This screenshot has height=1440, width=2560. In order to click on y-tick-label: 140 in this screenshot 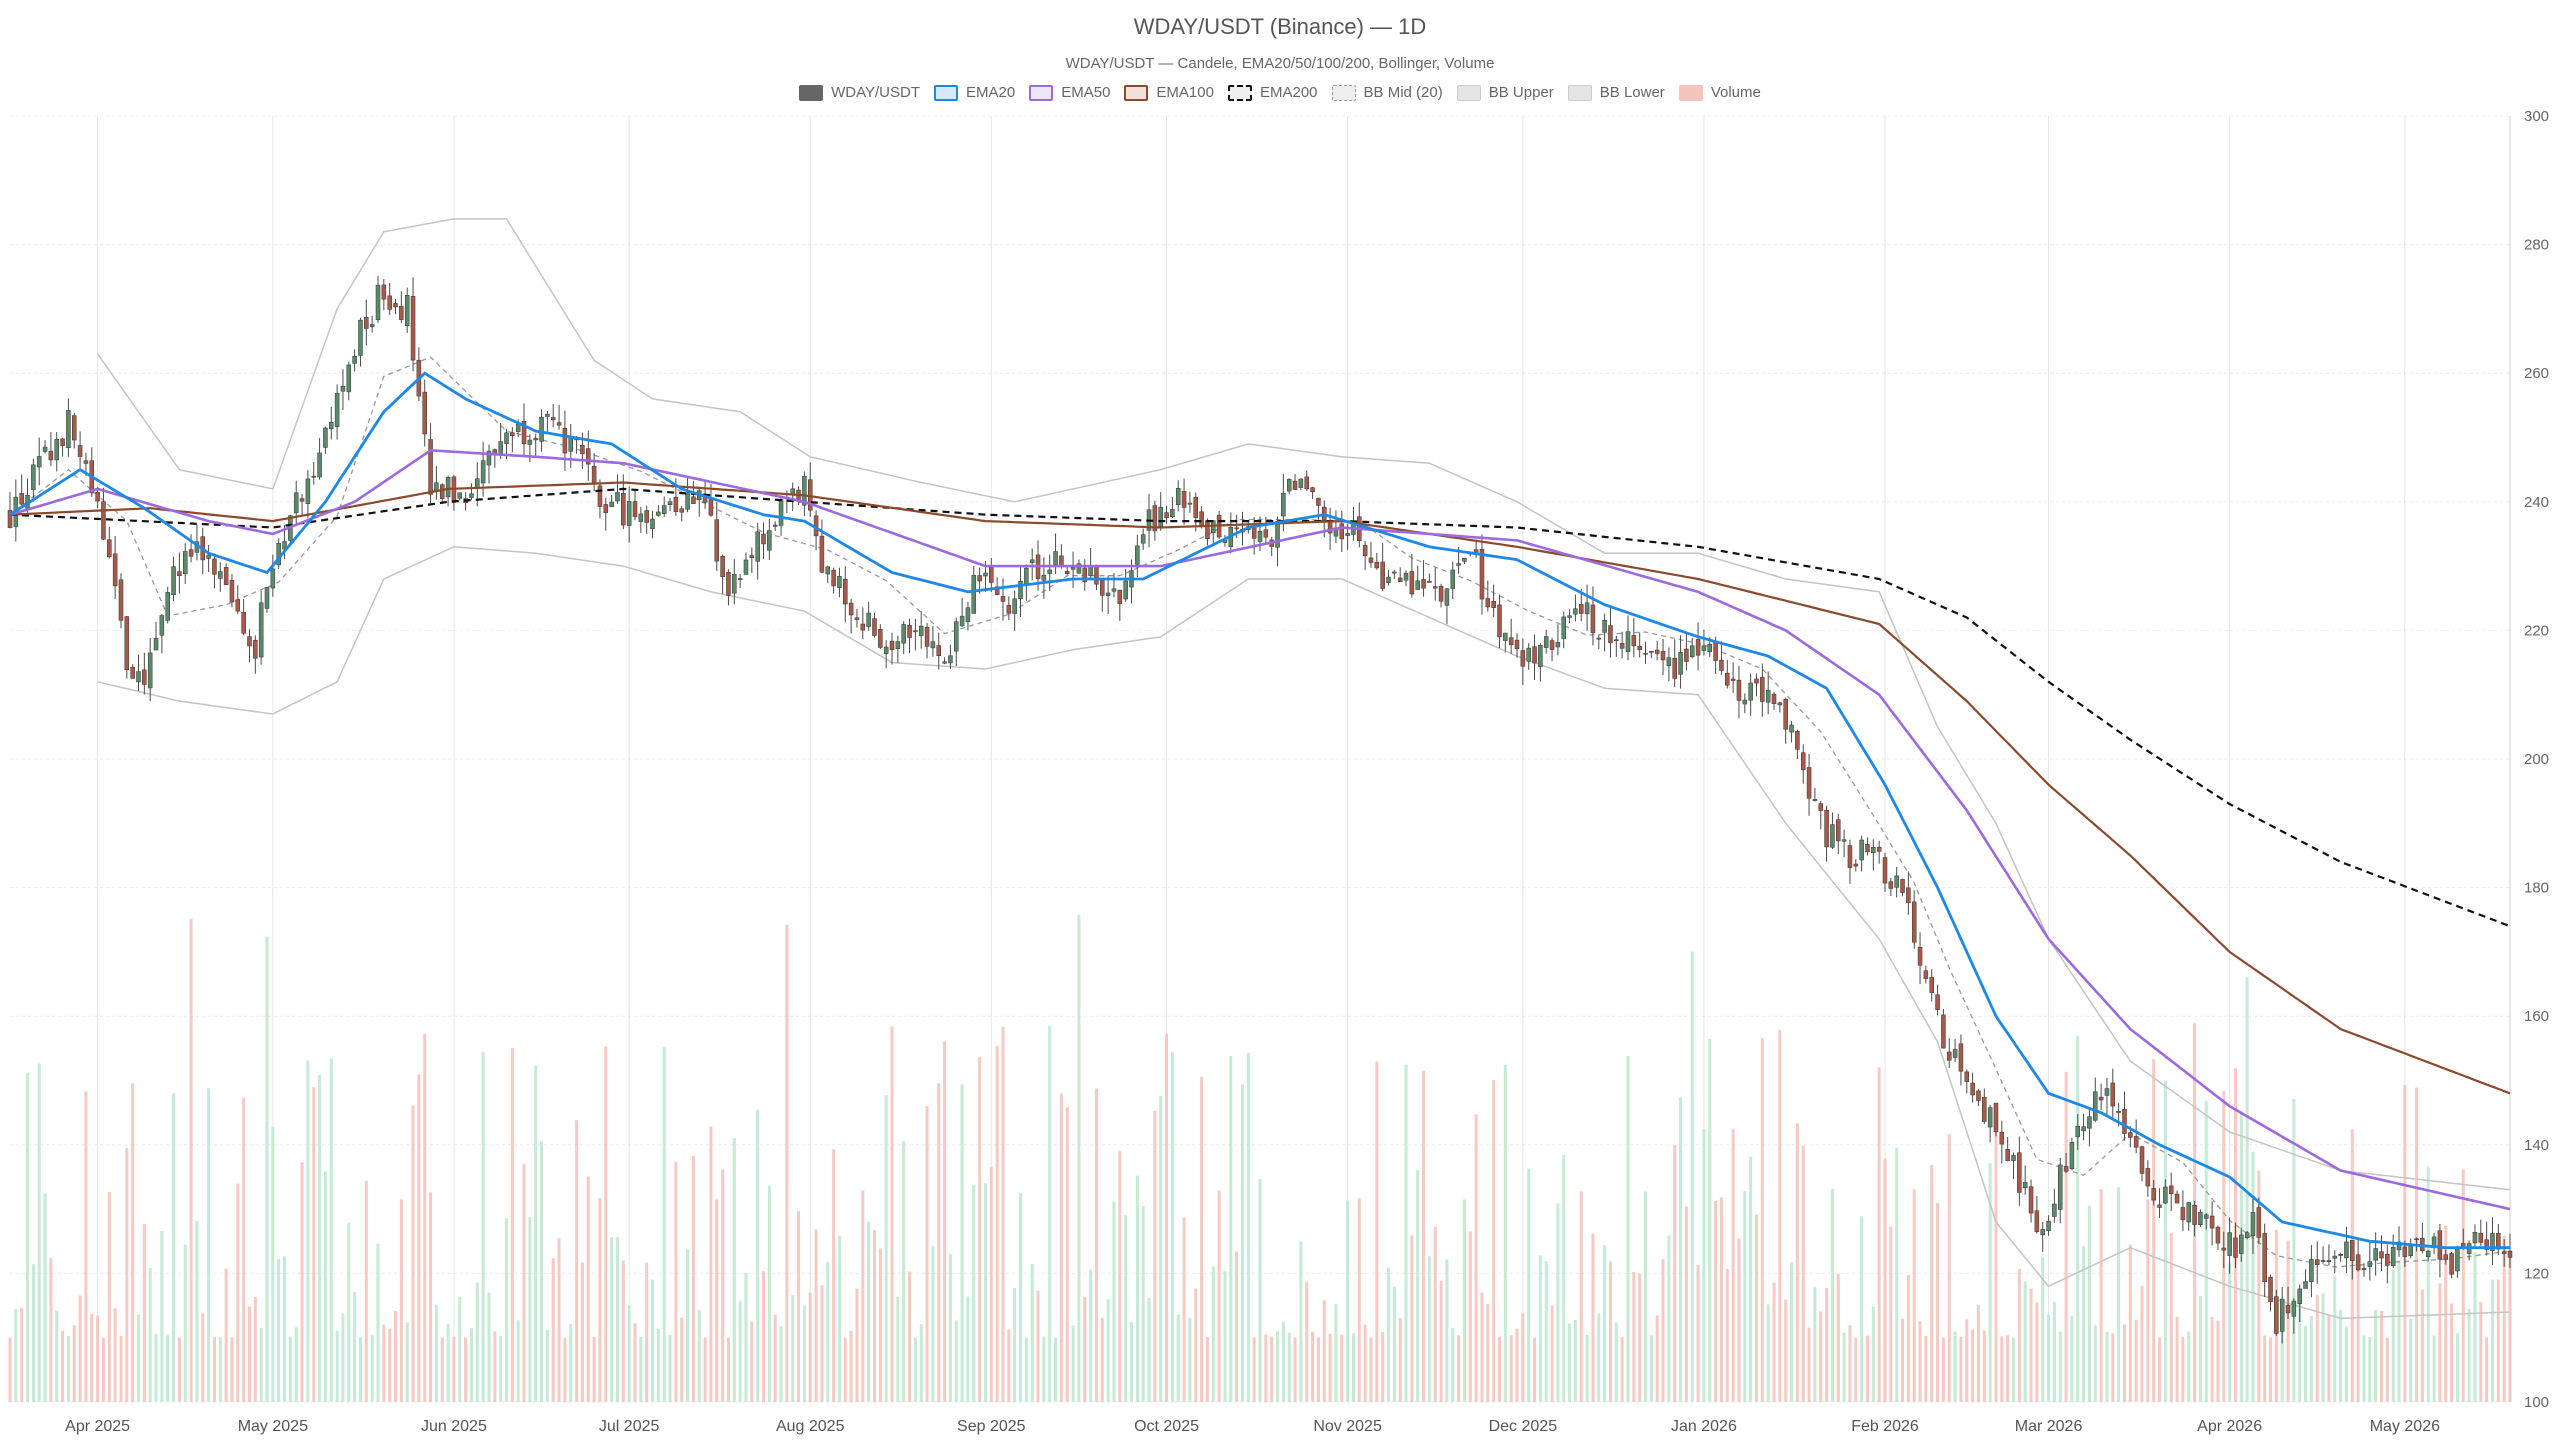, I will do `click(2536, 1145)`.